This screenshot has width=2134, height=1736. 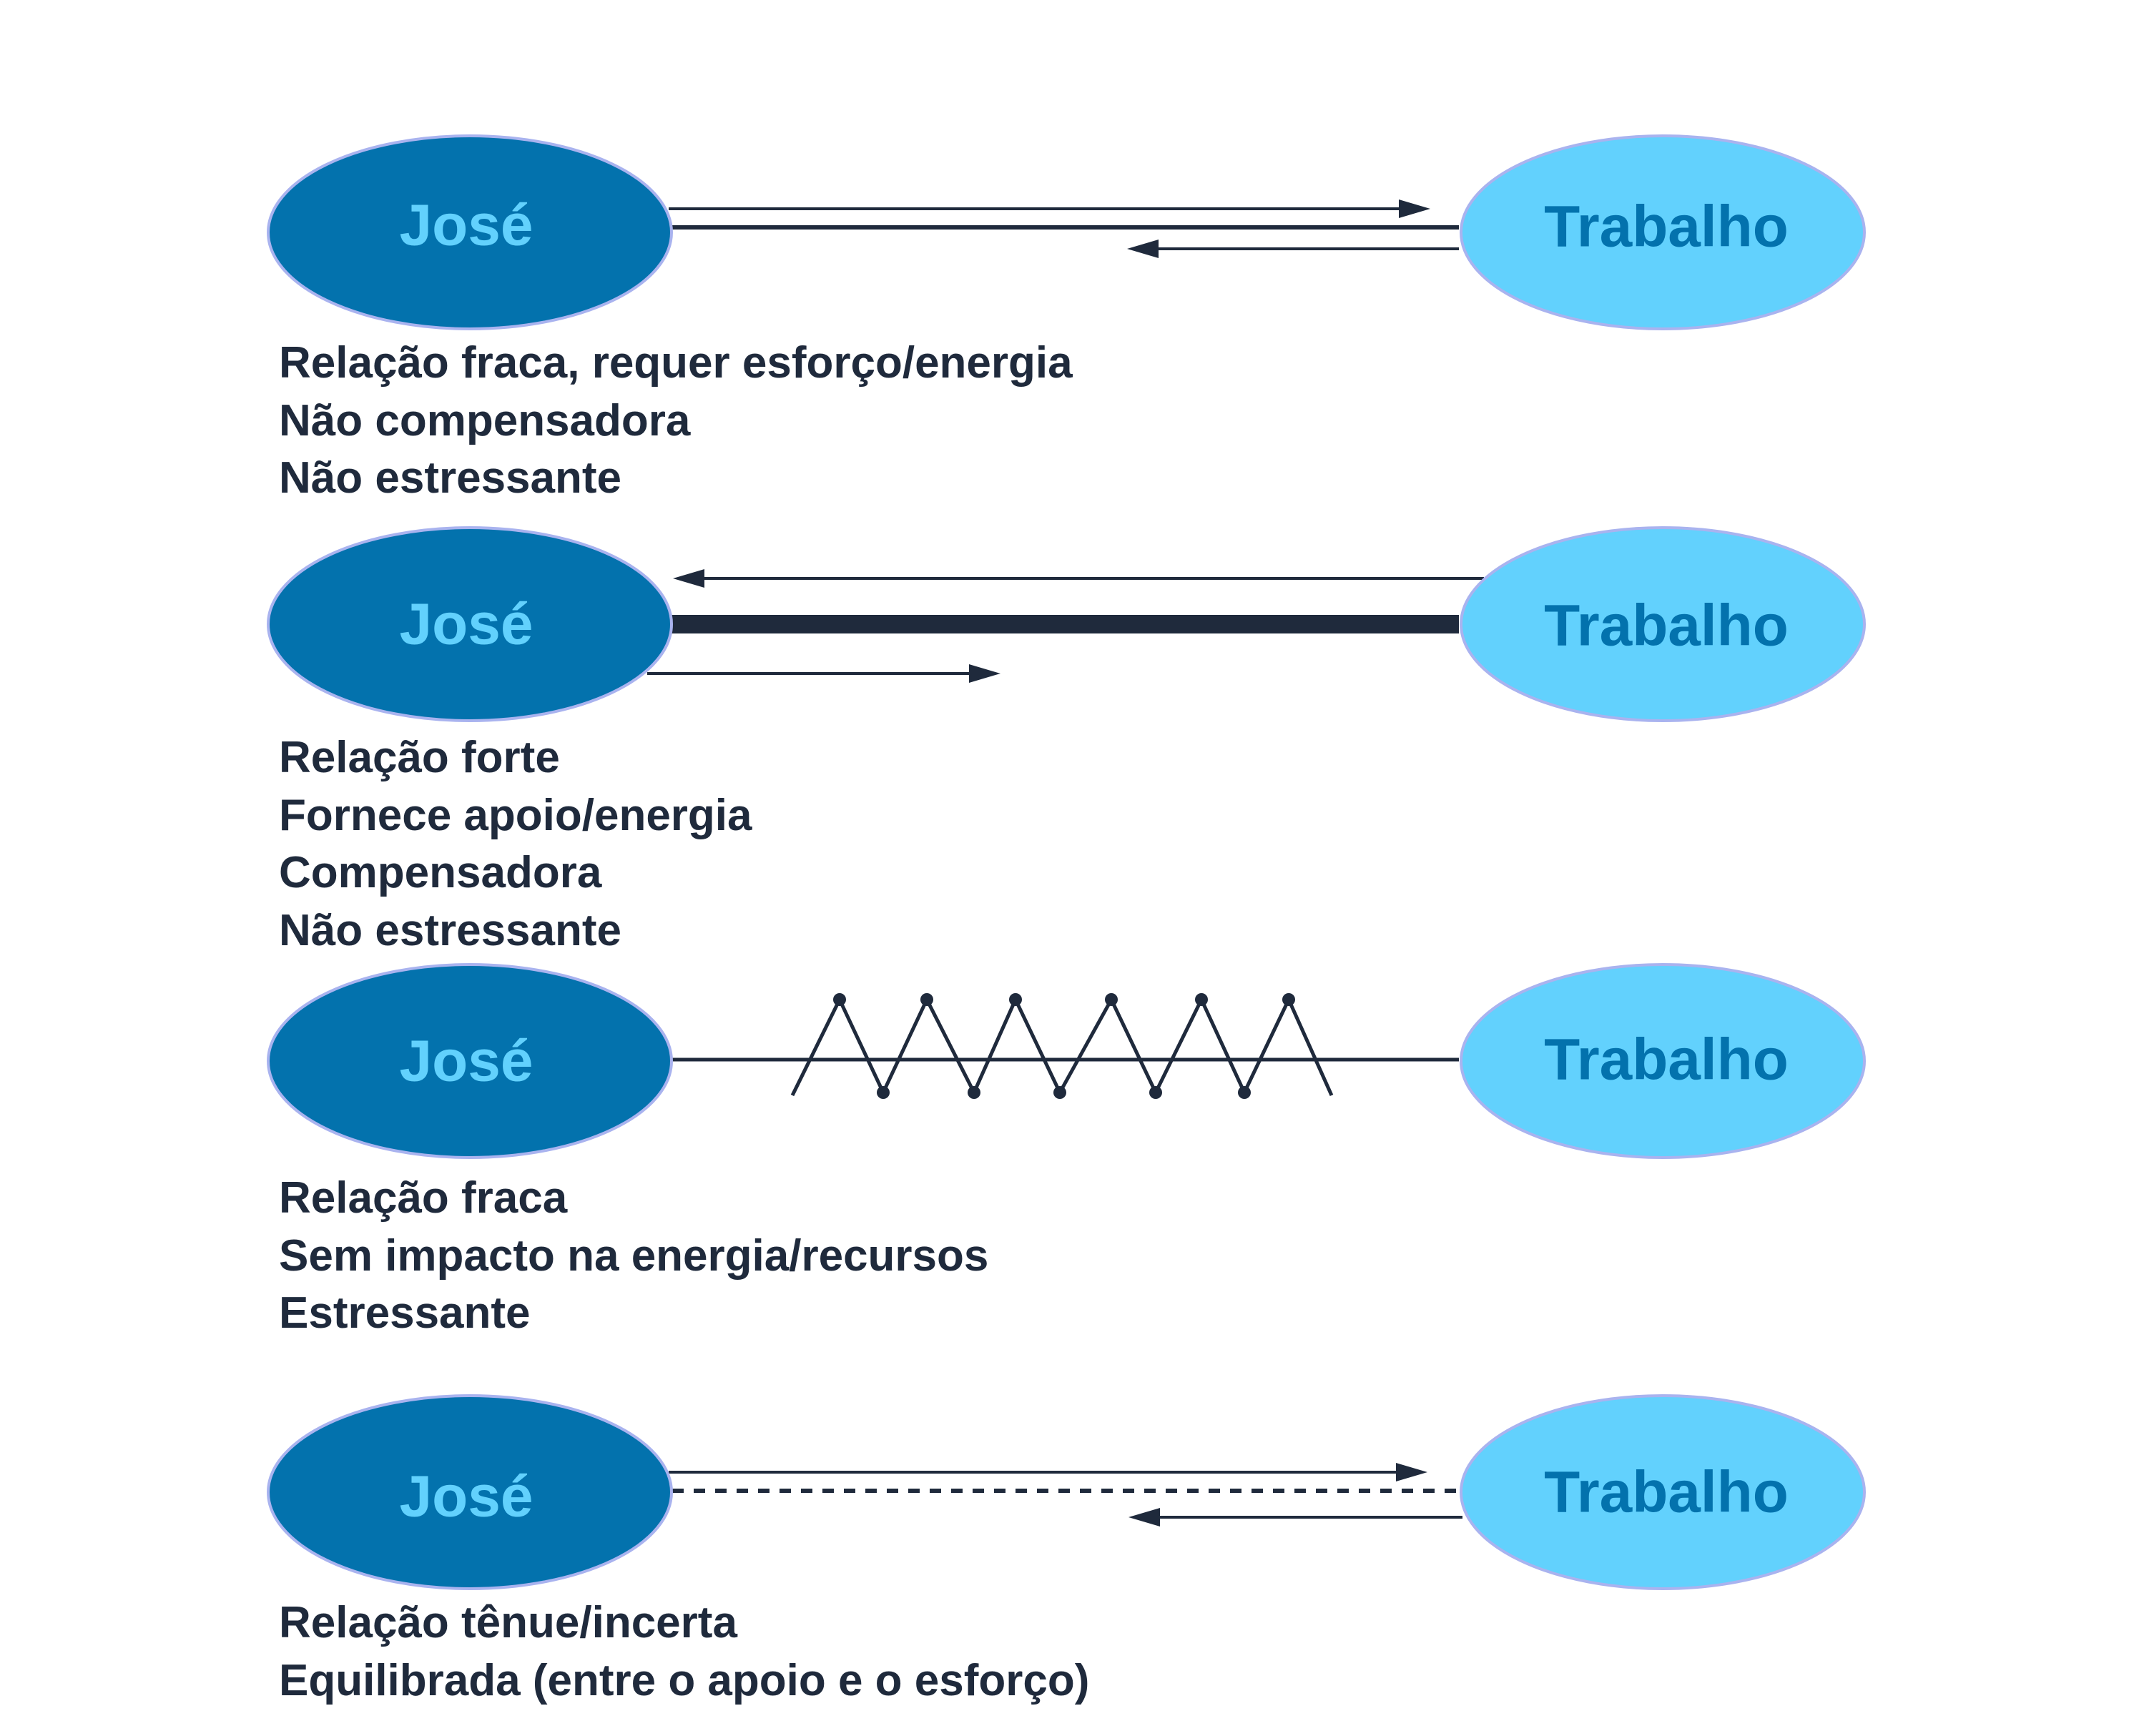 What do you see at coordinates (508, 1622) in the screenshot?
I see `description-line: Relação tênue/incerta` at bounding box center [508, 1622].